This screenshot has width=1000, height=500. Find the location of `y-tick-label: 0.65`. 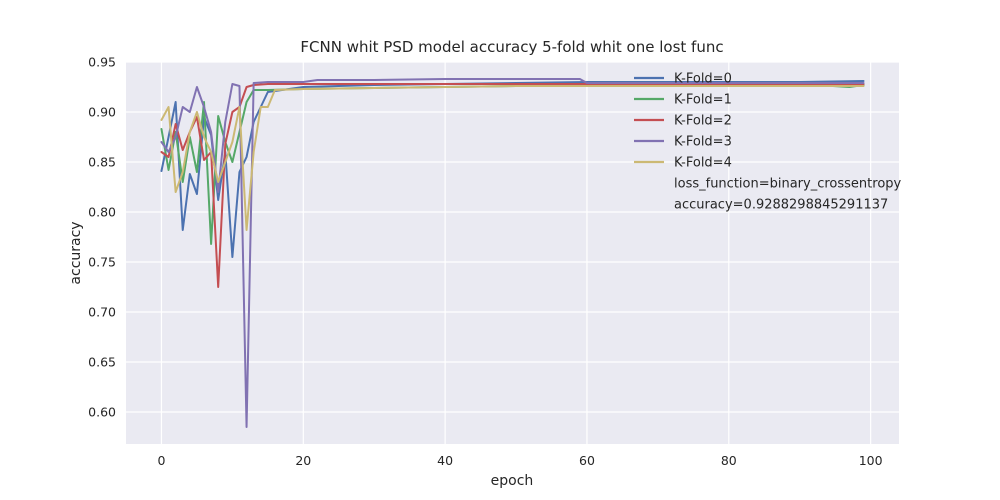

y-tick-label: 0.65 is located at coordinates (102, 362).